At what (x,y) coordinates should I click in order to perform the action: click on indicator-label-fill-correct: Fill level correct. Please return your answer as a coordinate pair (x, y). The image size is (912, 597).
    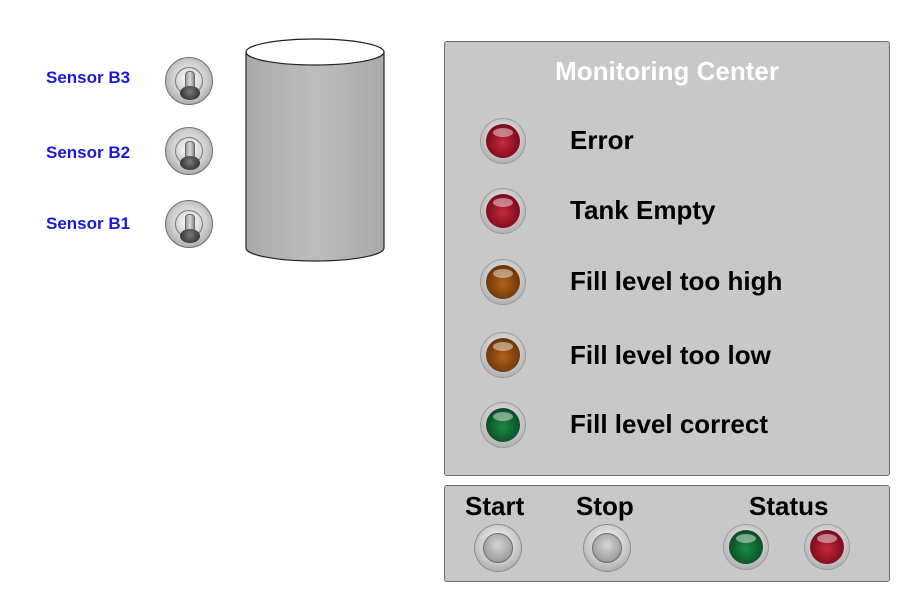
    Looking at the image, I should click on (669, 424).